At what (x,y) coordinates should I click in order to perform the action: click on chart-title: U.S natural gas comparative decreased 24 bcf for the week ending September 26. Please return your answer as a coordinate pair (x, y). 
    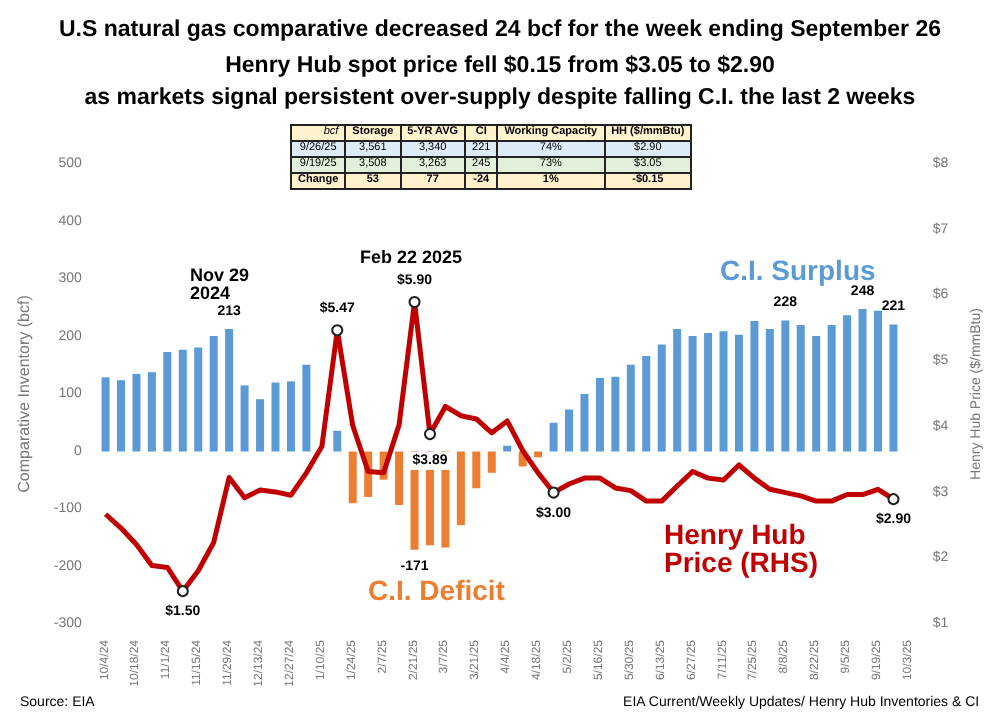
    Looking at the image, I should click on (500, 30).